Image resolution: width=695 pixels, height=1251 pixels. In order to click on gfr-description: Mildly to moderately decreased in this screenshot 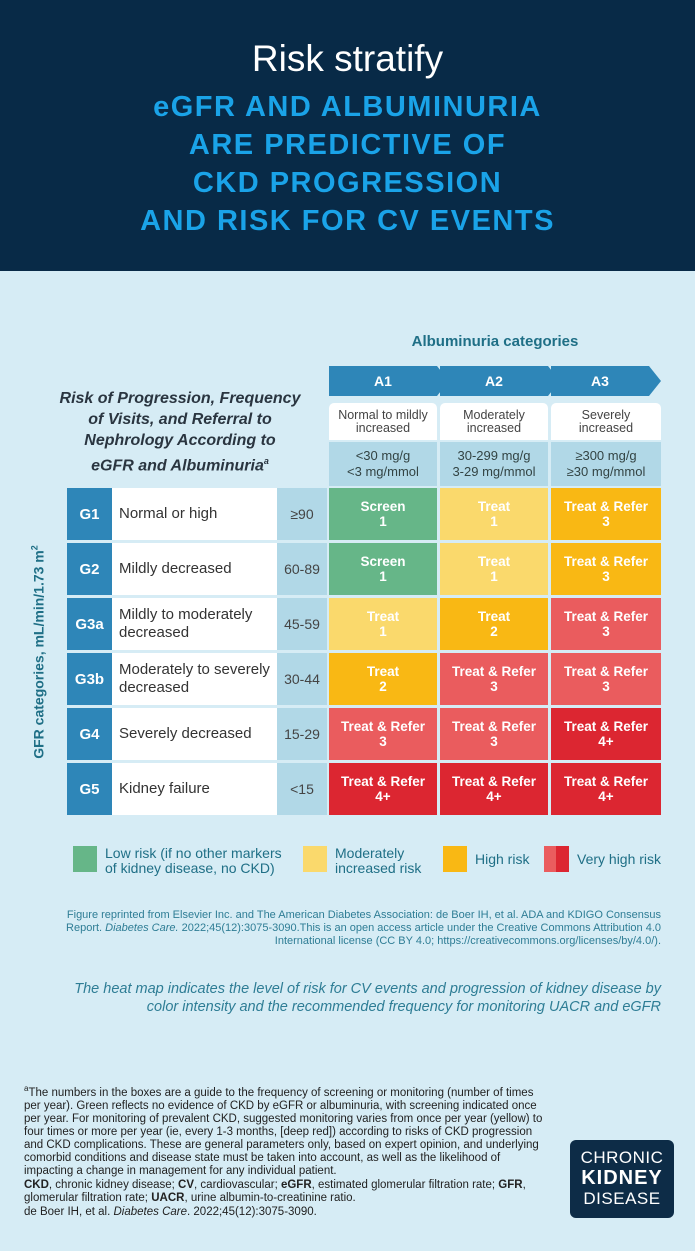, I will do `click(194, 624)`.